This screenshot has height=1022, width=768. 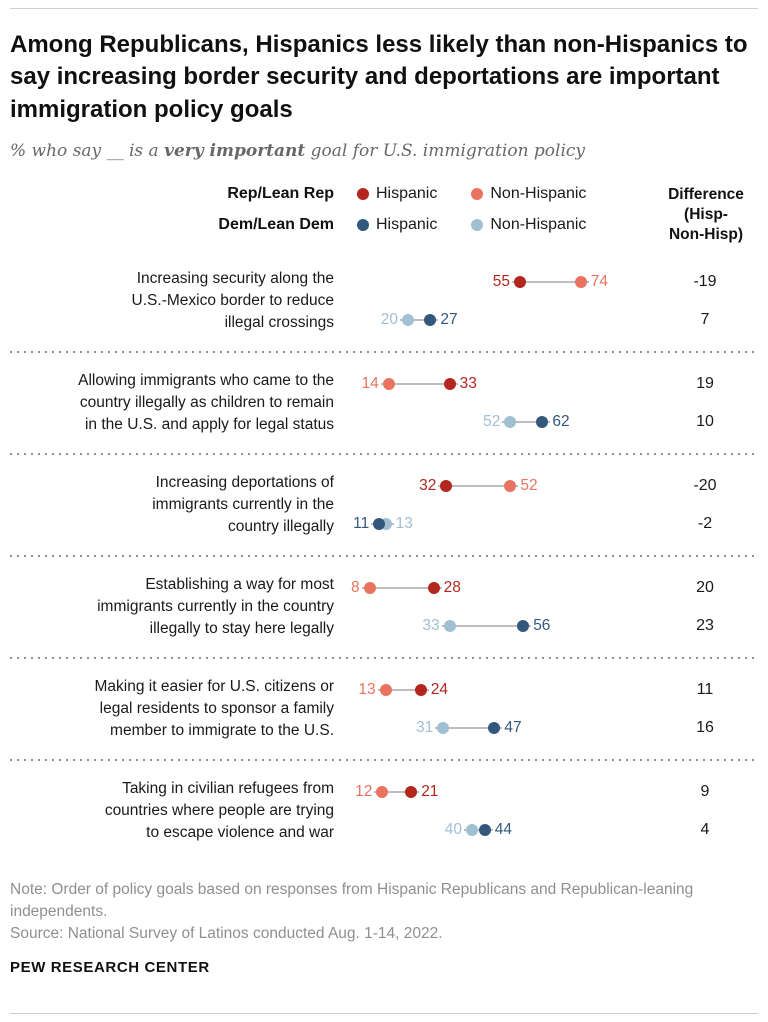 I want to click on dem-dot-row: 33 56, so click(x=504, y=626).